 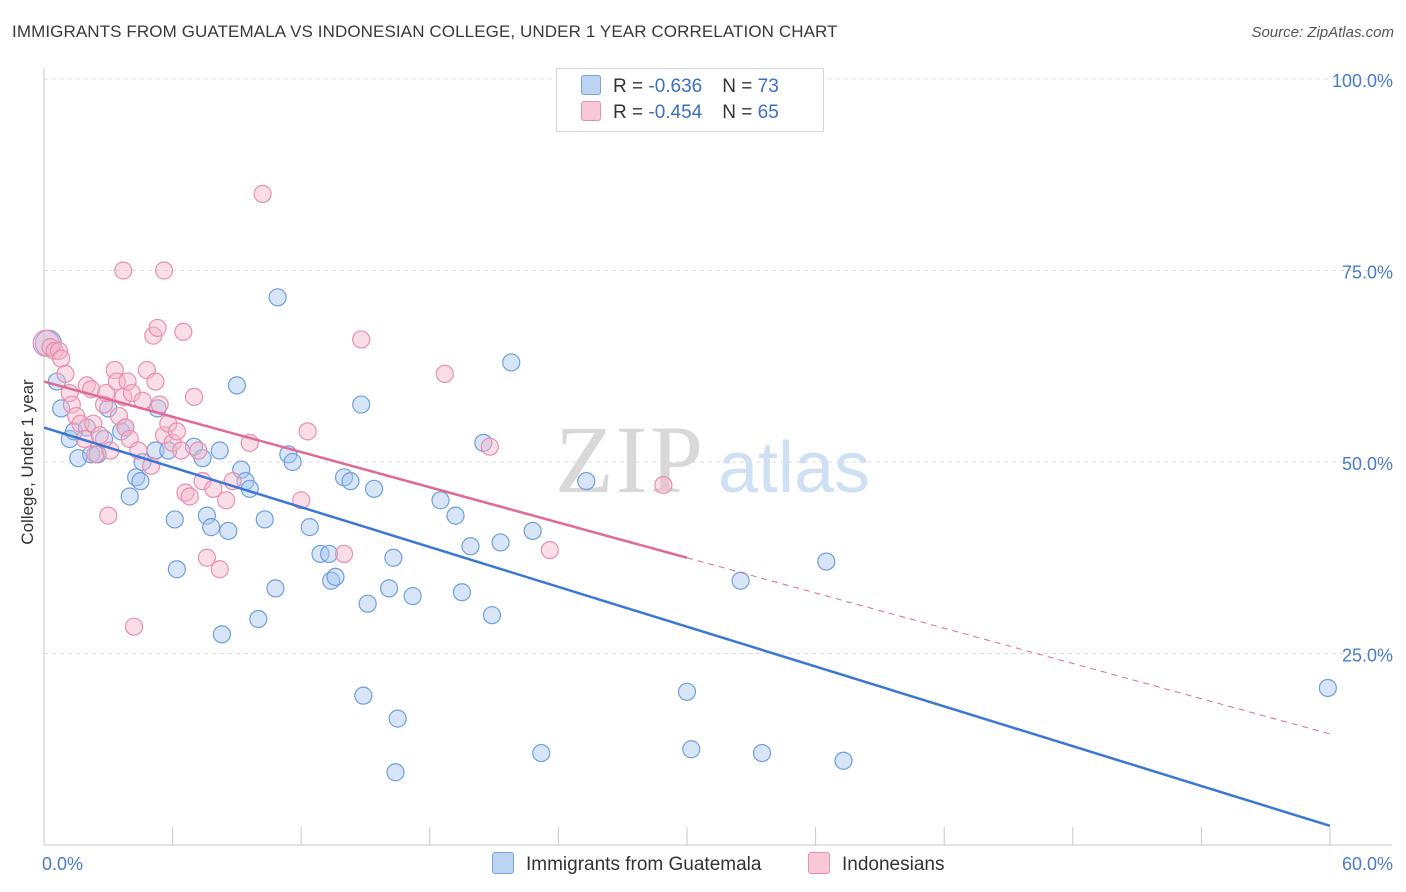 What do you see at coordinates (675, 112) in the screenshot?
I see `legend-r-value: -0.454` at bounding box center [675, 112].